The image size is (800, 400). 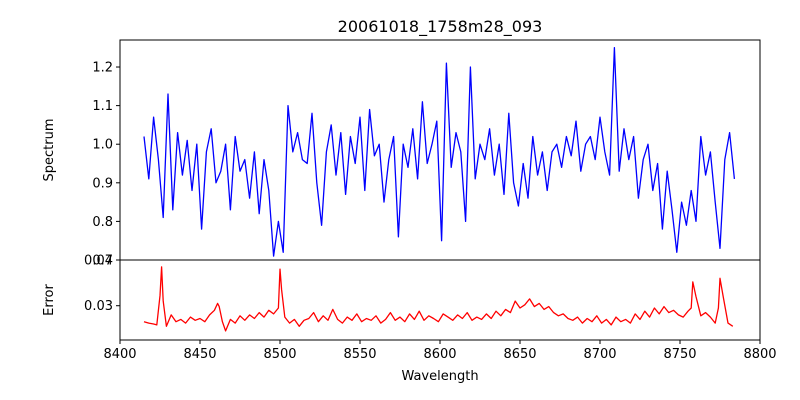 What do you see at coordinates (49, 150) in the screenshot?
I see `spectrum-y-axis-label: Spectrum` at bounding box center [49, 150].